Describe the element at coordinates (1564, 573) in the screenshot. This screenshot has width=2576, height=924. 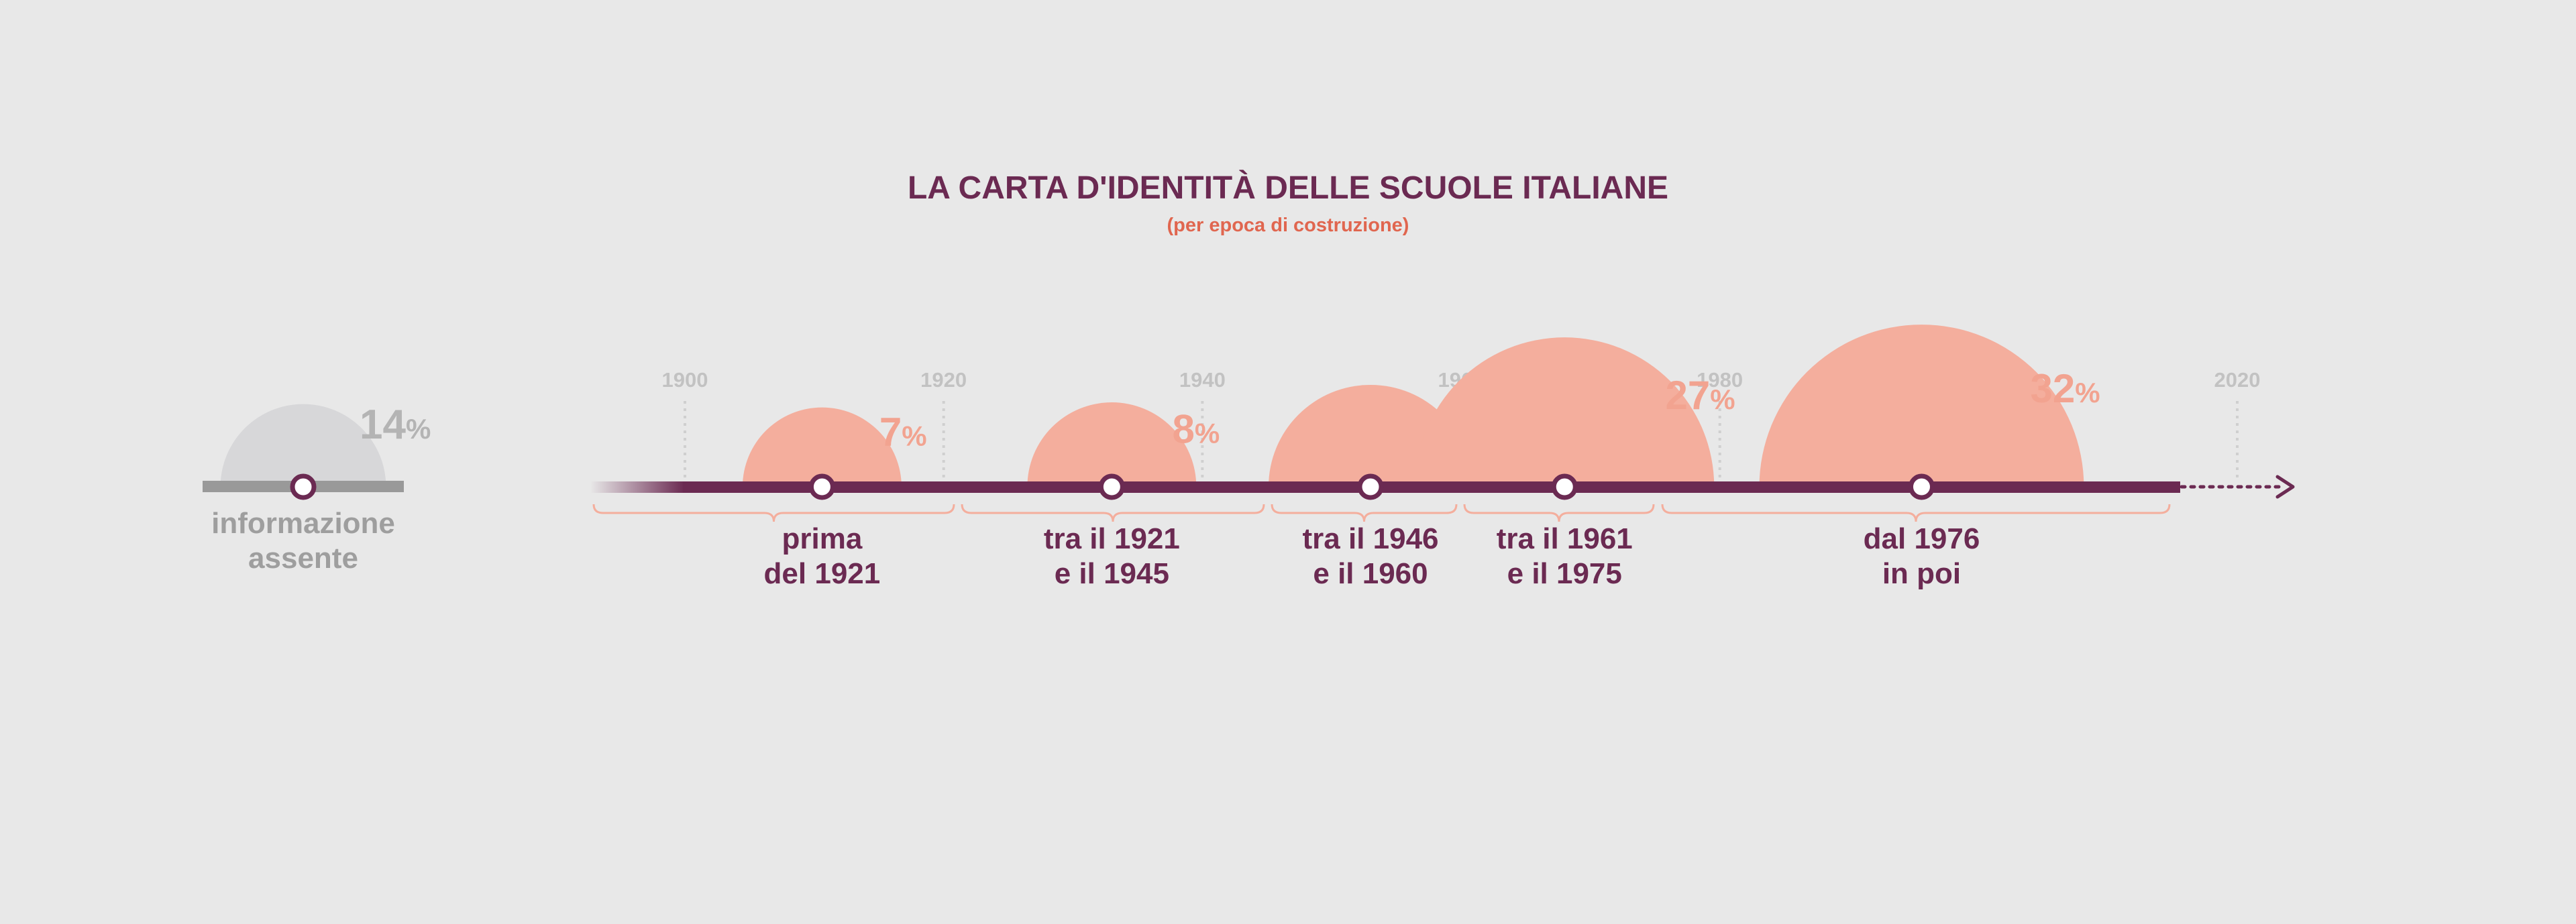
I see `period-label-line2-3: e il 1975` at that location.